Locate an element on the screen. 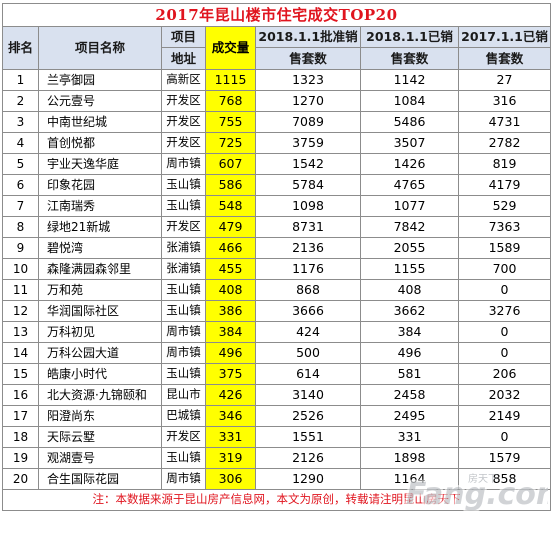 This screenshot has height=540, width=554. sold-2018-cell: 2458 is located at coordinates (409, 395).